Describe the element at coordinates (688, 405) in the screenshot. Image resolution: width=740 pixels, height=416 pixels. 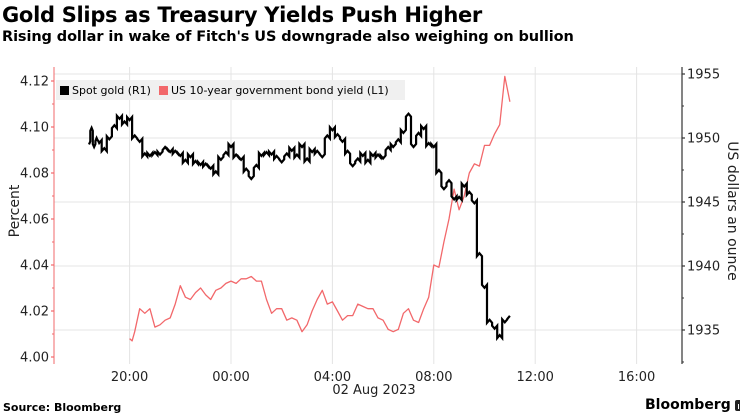
I see `brand-name: Bloomberg` at that location.